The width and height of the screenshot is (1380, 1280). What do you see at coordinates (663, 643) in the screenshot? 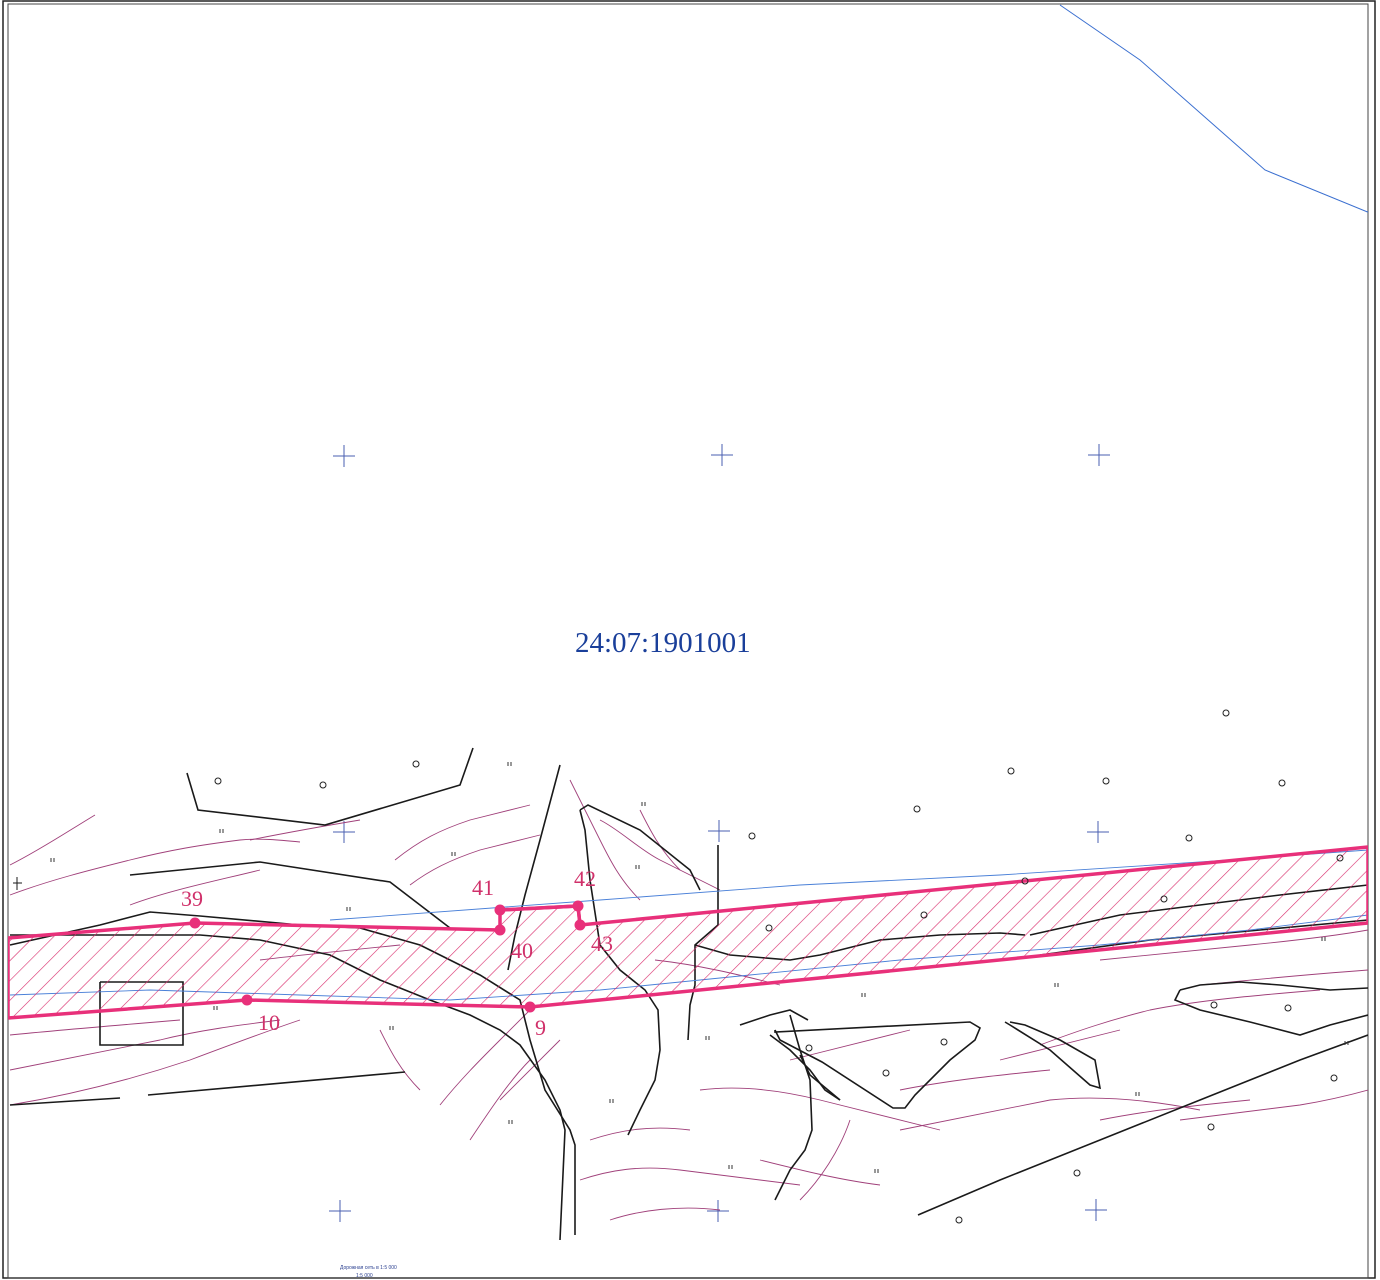
I see `cadastral-number-label: 24:07:1901001` at bounding box center [663, 643].